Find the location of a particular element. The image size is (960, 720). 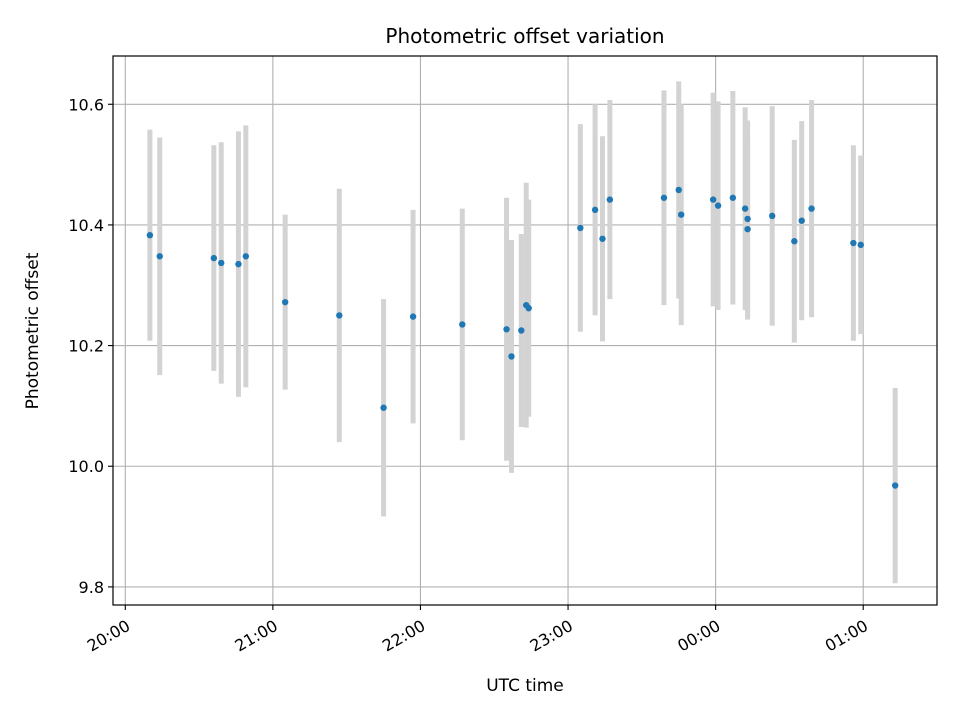

y-tick-label: 10.6 is located at coordinates (86, 104).